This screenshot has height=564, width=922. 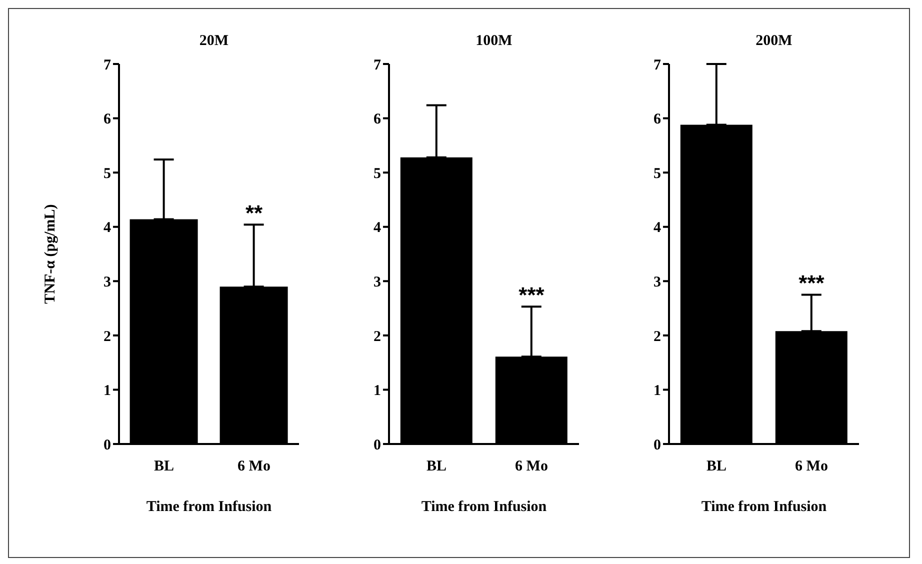 I want to click on y-axis-title: TNF-α (pg/mL), so click(x=50, y=254).